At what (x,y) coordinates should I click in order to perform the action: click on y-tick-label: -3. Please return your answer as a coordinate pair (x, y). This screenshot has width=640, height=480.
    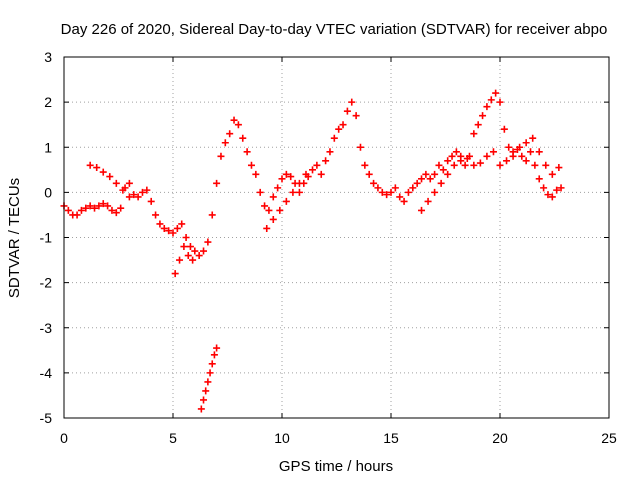
    Looking at the image, I should click on (46, 328).